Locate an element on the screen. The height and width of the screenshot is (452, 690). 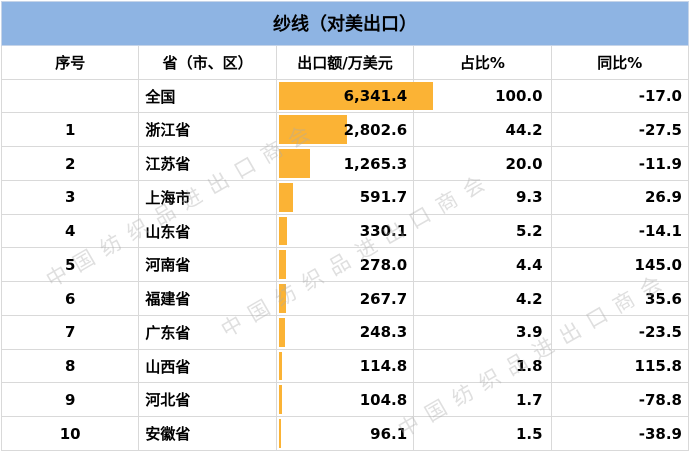
table-row: 8 山西省 114.8 1.8 115.8 is located at coordinates (345, 366).